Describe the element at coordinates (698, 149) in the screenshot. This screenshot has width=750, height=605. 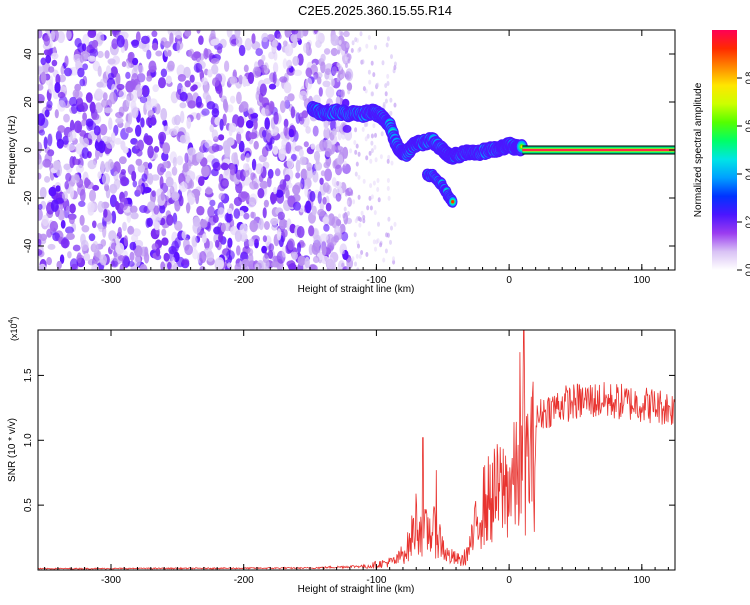
I see `colorbar-label: Normalized spectral amplitude` at that location.